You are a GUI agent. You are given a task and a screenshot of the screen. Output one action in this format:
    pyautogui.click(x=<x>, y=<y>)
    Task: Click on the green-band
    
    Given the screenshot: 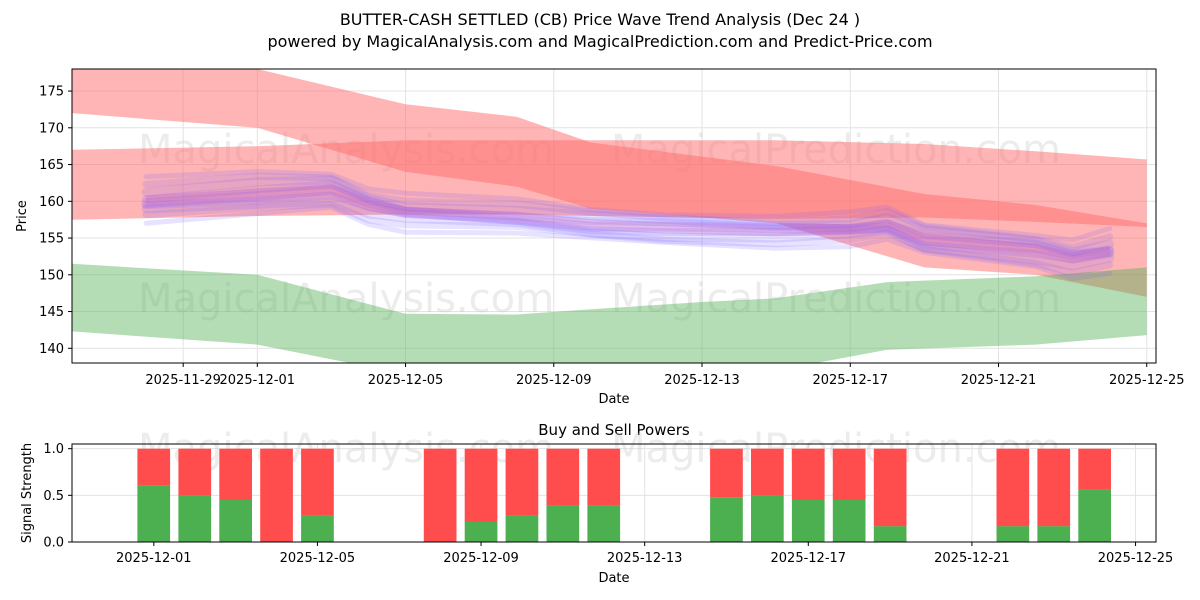 What is the action you would take?
    pyautogui.click(x=609, y=313)
    